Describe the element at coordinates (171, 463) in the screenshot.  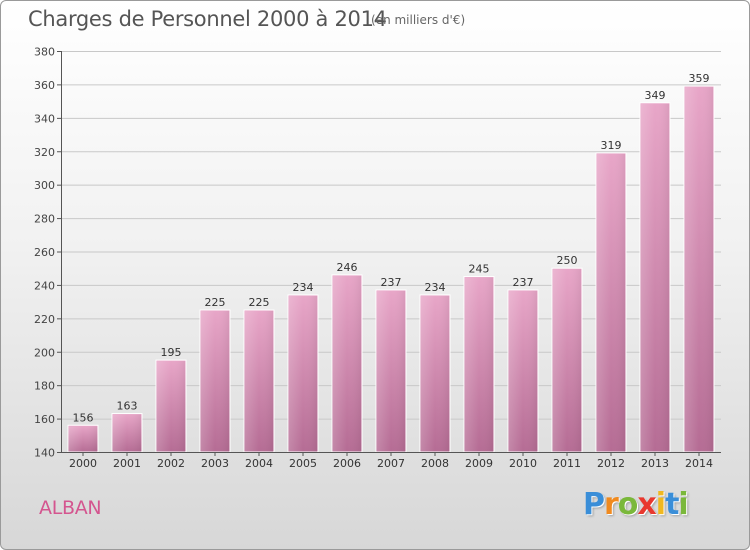
I see `x-tick-label: 2002` at that location.